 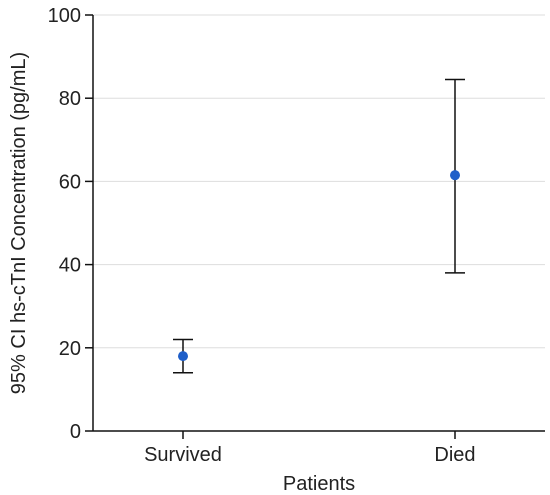 I want to click on y-tick-label: 100, so click(x=64, y=16).